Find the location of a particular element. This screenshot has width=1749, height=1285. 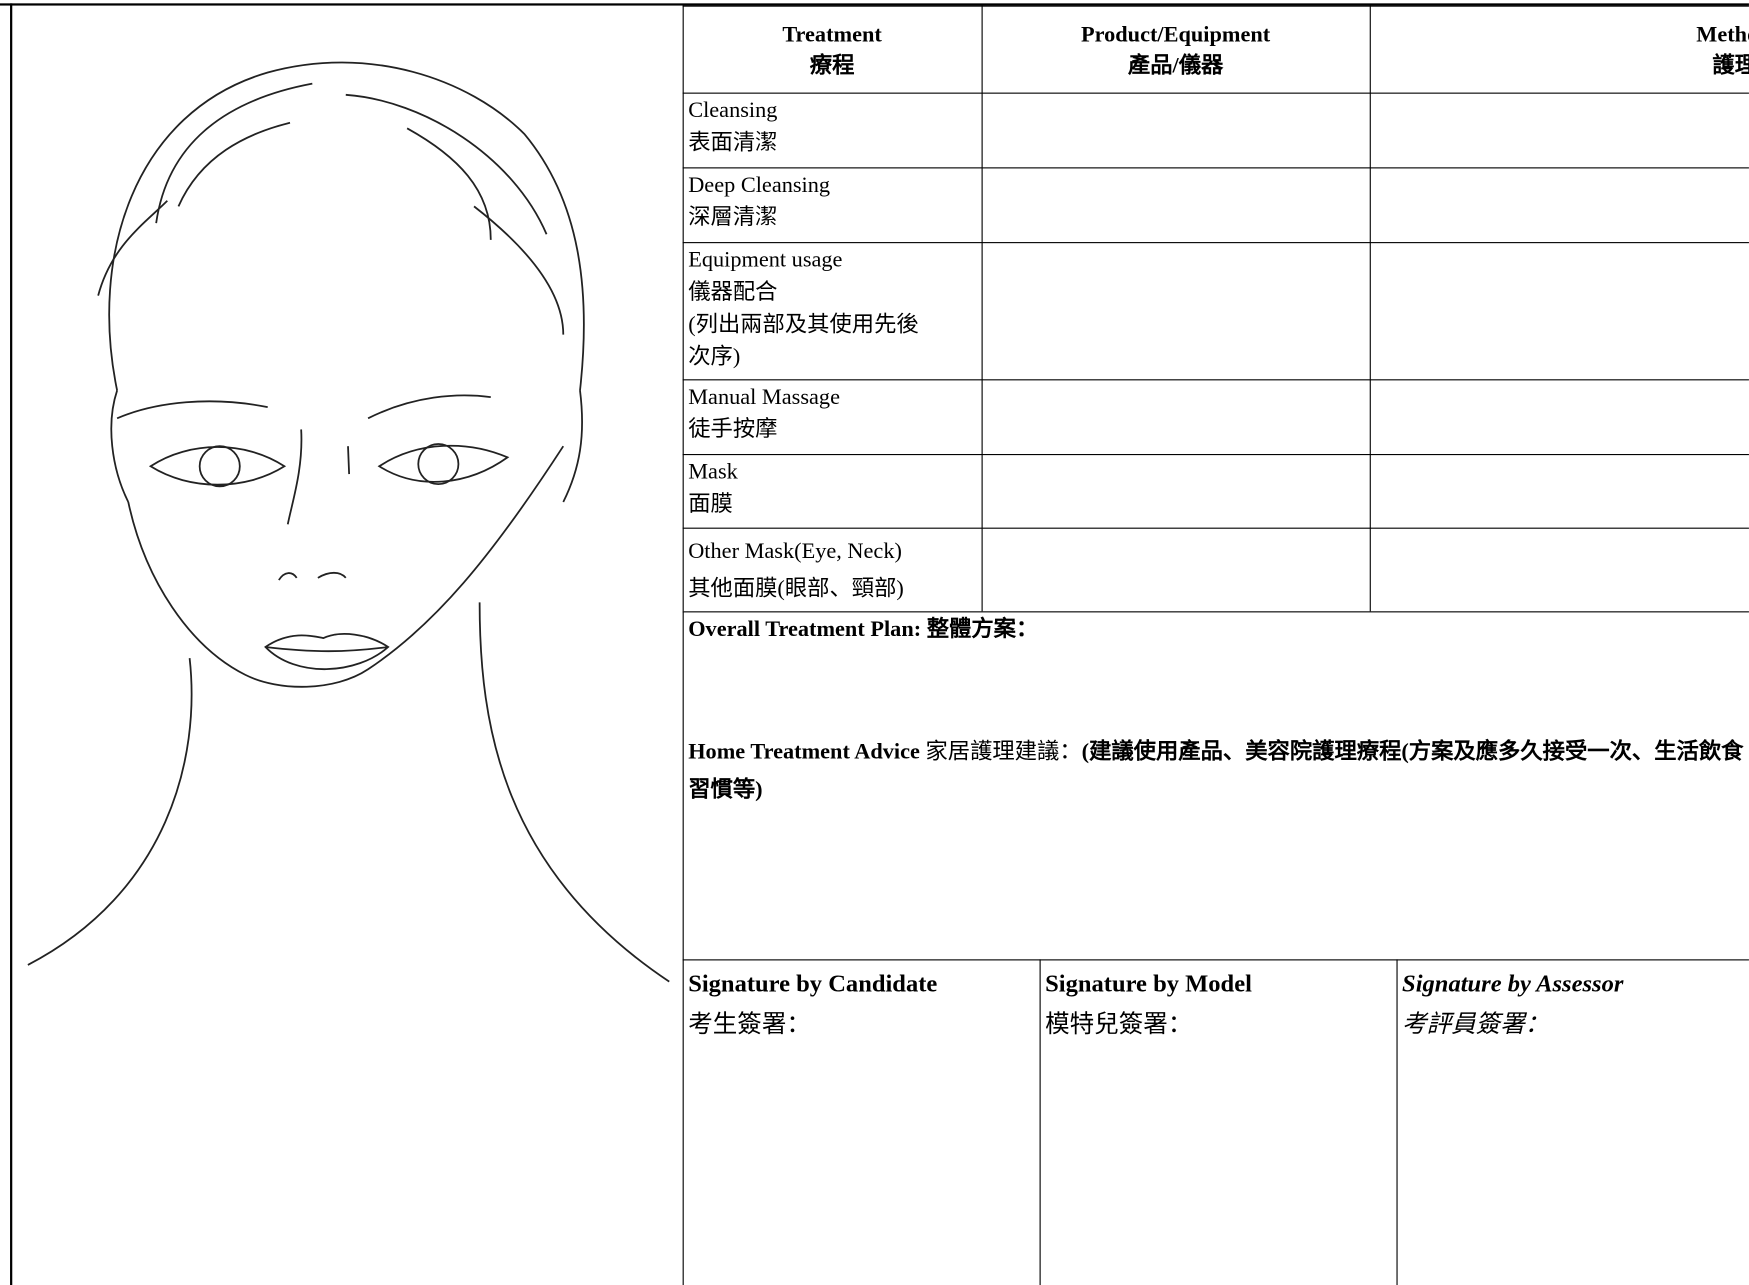

signature-en: Signature by Model is located at coordinates (1148, 983).